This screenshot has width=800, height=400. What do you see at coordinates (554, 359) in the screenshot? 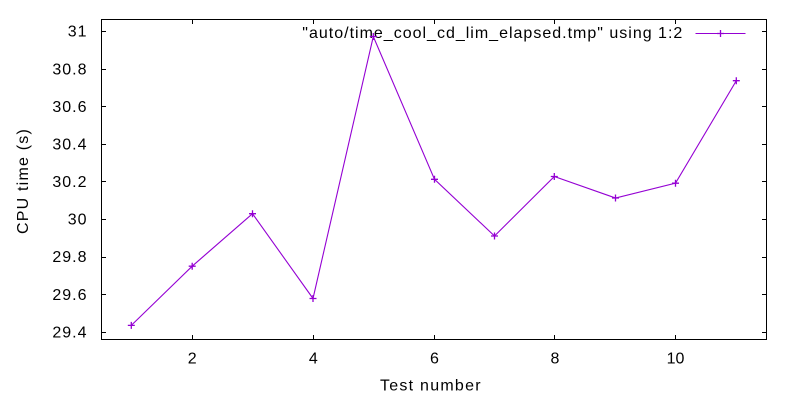
I see `svg-text: 8` at bounding box center [554, 359].